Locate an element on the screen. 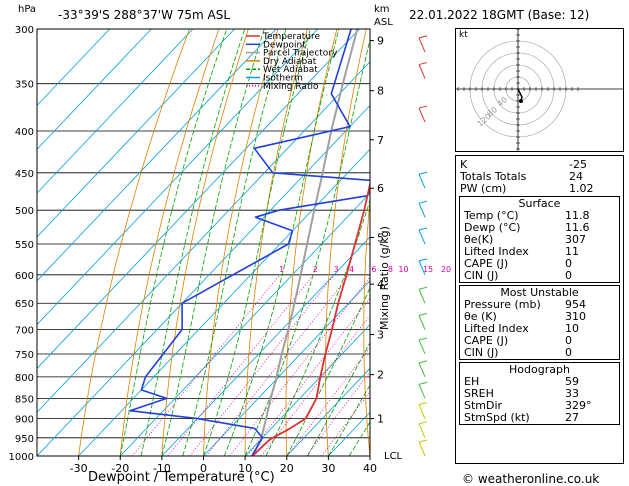  hodograph-title: Hodograph is located at coordinates (539, 369).